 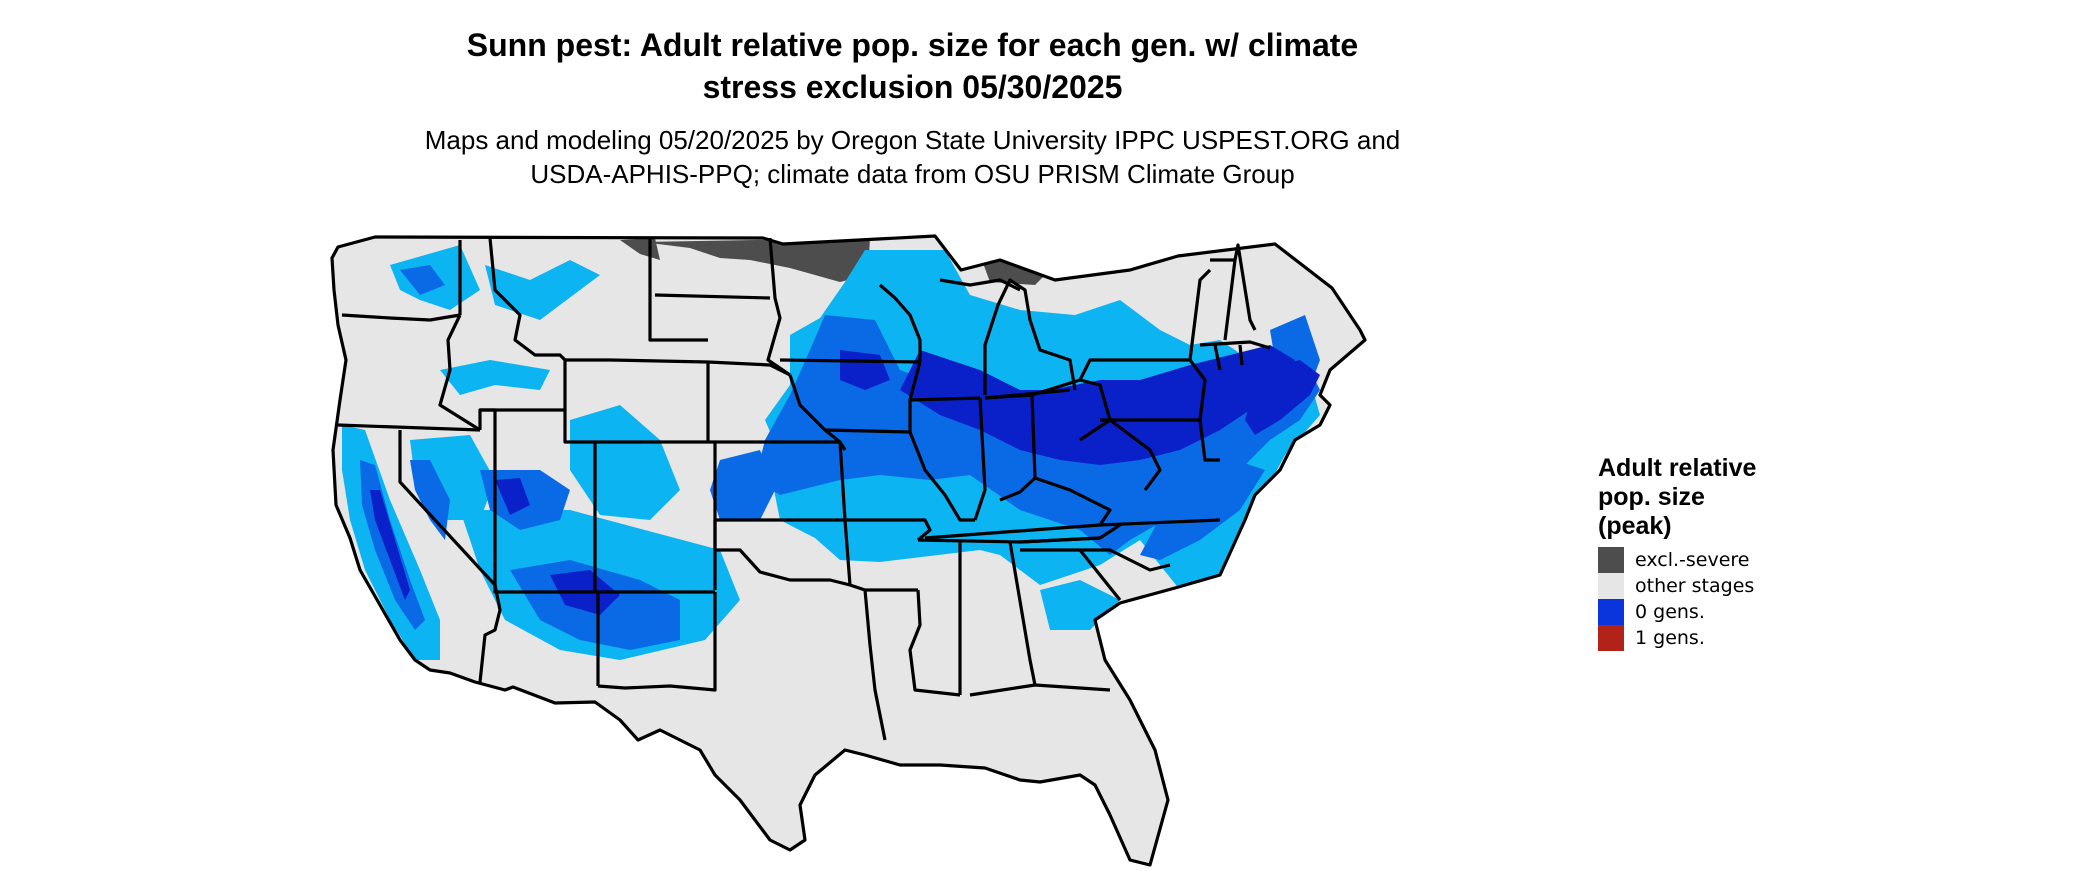 What do you see at coordinates (580, 501) in the screenshot?
I see `border-ut-wy` at bounding box center [580, 501].